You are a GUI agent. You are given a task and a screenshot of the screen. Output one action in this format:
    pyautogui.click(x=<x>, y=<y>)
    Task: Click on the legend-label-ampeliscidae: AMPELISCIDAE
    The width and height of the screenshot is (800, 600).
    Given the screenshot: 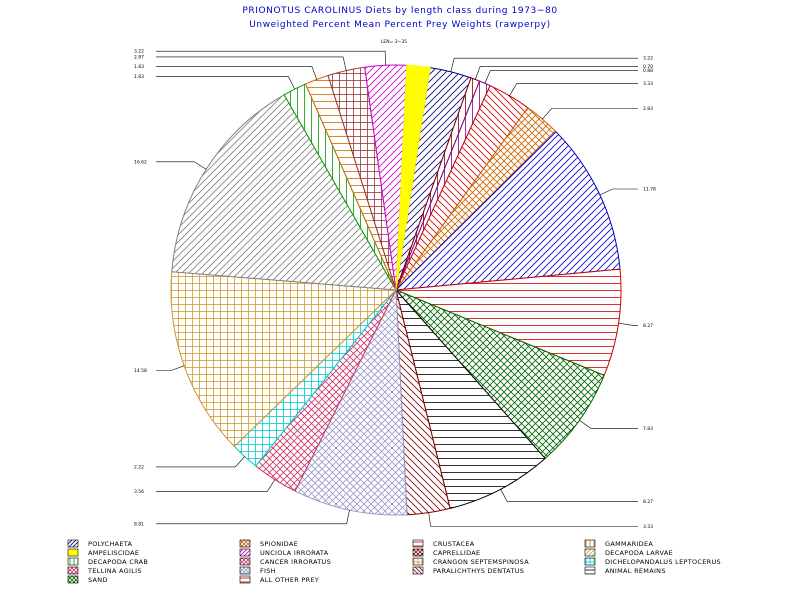 What is the action you would take?
    pyautogui.click(x=113, y=553)
    